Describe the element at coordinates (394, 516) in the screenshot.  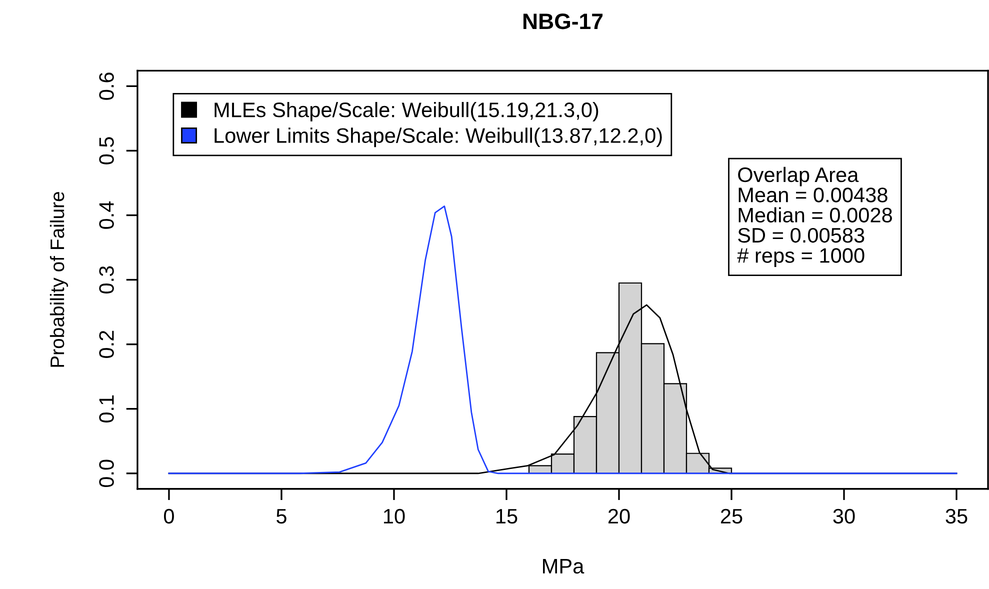
I see `x-tick-label: 10` at that location.